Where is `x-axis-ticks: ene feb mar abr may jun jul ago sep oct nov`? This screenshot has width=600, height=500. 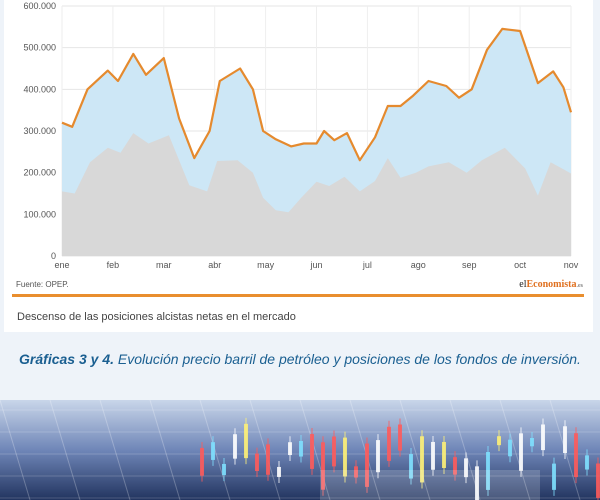 x-axis-ticks: ene feb mar abr may jun jul ago sep oct nov is located at coordinates (316, 265).